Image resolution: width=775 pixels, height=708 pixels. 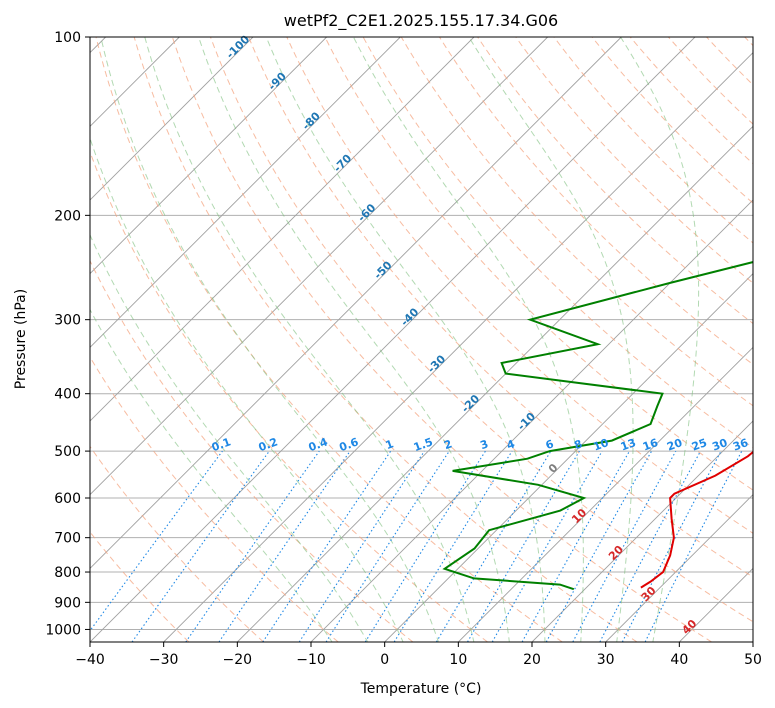 What do you see at coordinates (384, 660) in the screenshot?
I see `x-tick-label: 0` at bounding box center [384, 660].